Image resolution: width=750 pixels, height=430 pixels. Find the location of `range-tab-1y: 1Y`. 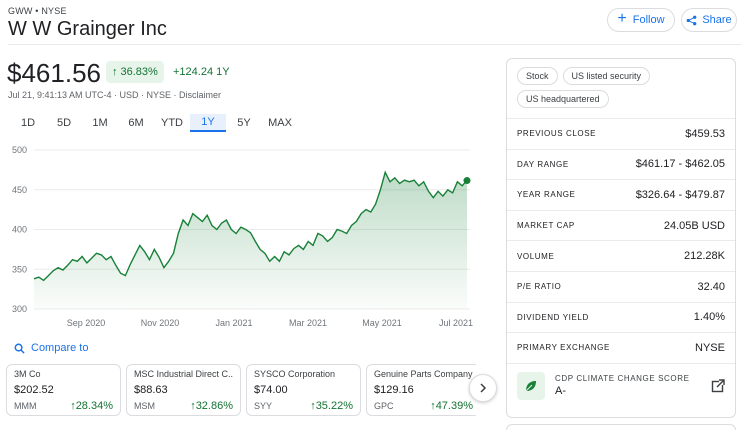

range-tab-1y: 1Y is located at coordinates (208, 123).